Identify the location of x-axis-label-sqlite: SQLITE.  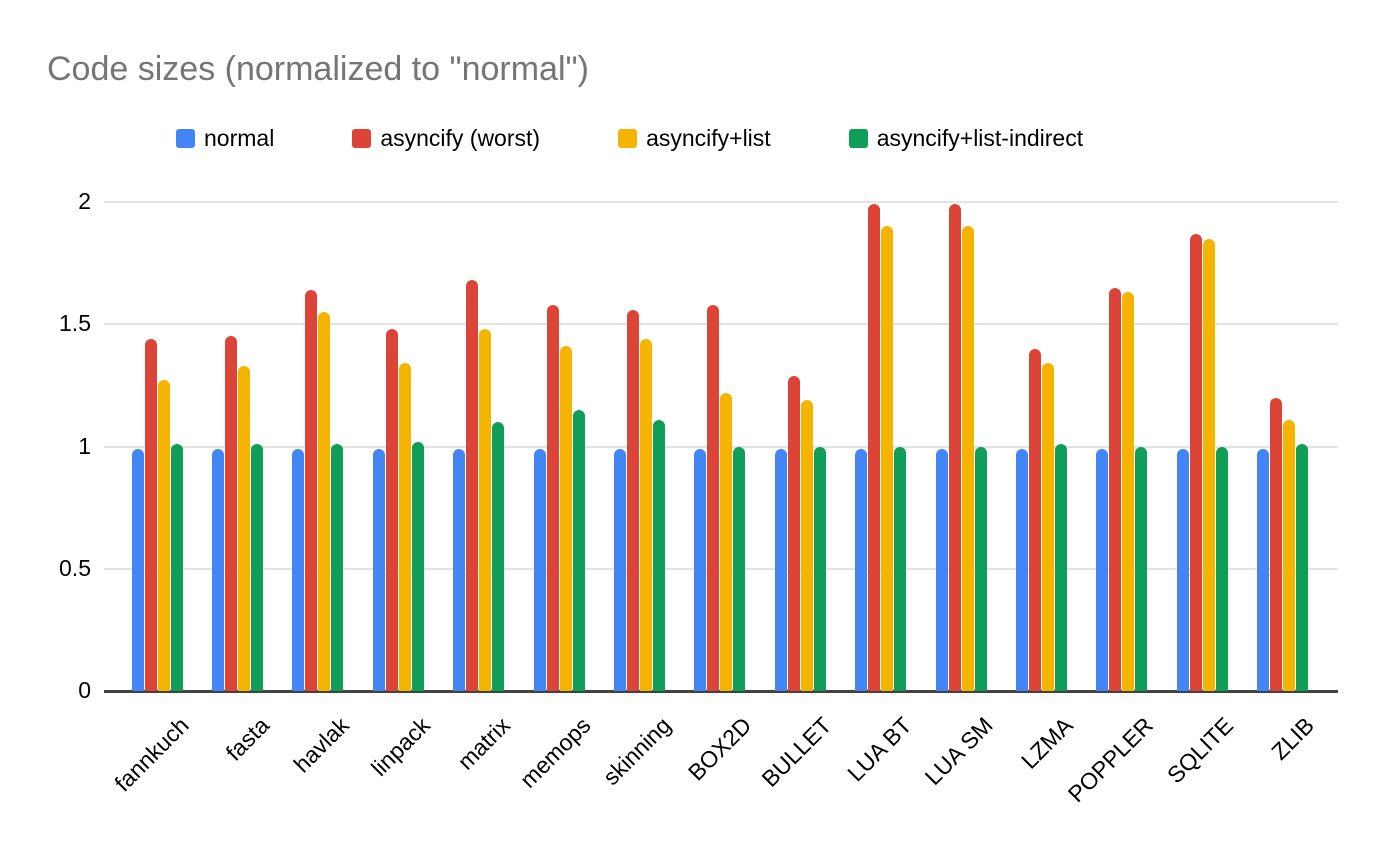
(1200, 750).